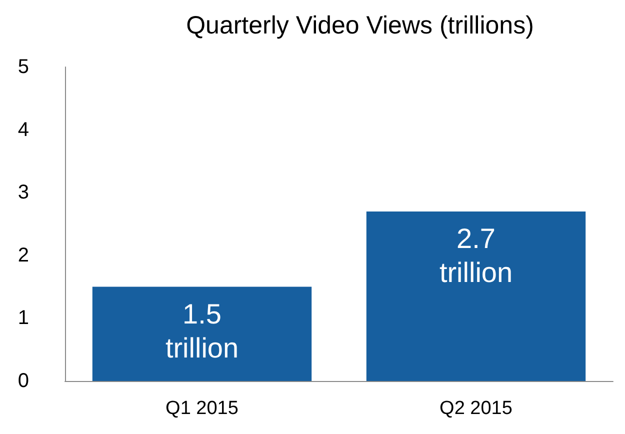  What do you see at coordinates (23, 255) in the screenshot?
I see `y-tick-label: 2` at bounding box center [23, 255].